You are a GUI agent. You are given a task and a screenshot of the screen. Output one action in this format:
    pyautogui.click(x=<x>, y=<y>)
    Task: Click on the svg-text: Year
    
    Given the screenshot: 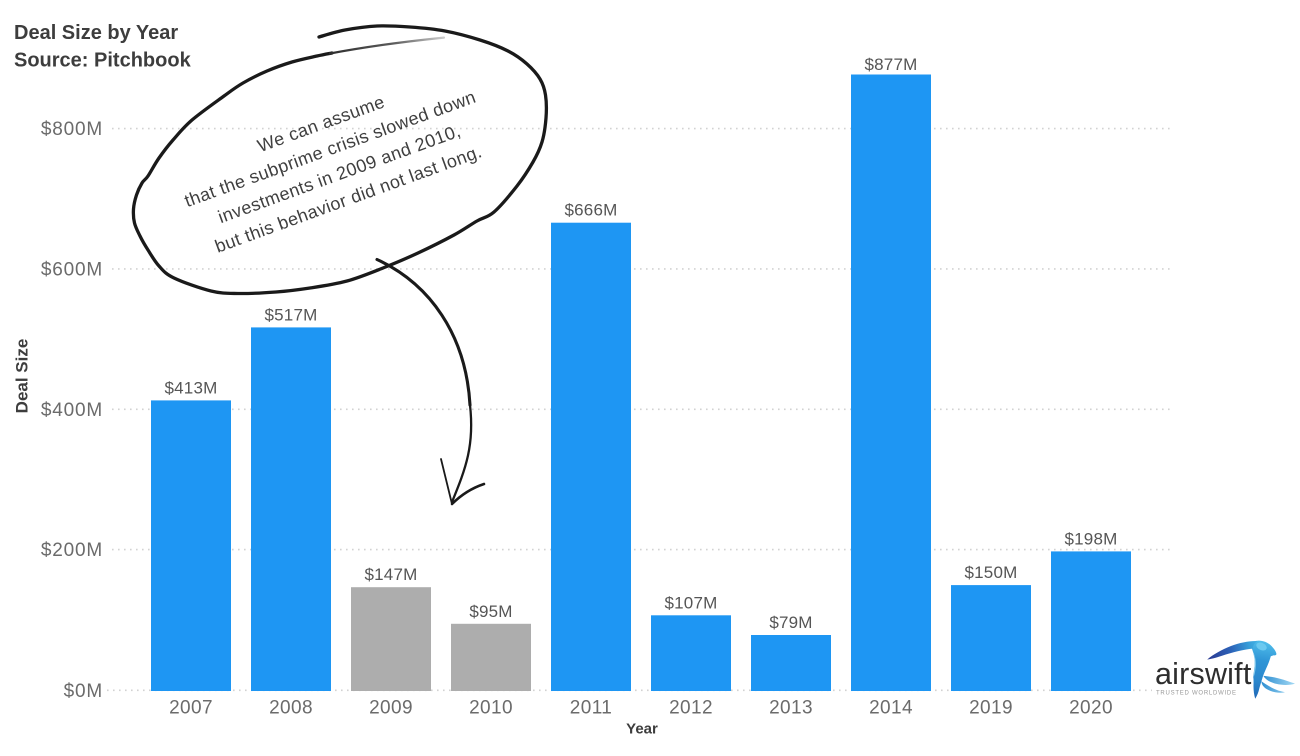 What is the action you would take?
    pyautogui.click(x=642, y=729)
    